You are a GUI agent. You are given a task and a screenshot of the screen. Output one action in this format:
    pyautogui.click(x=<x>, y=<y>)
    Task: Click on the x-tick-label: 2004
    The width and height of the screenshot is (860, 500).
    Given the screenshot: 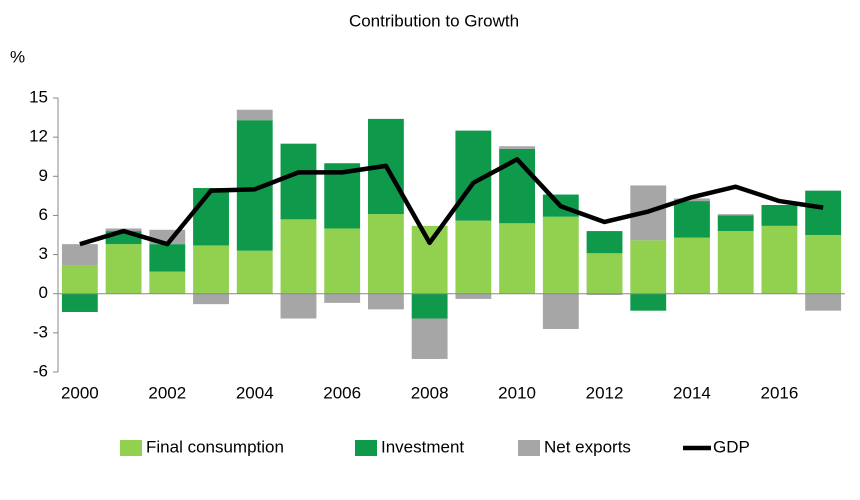 What is the action you would take?
    pyautogui.click(x=255, y=392)
    